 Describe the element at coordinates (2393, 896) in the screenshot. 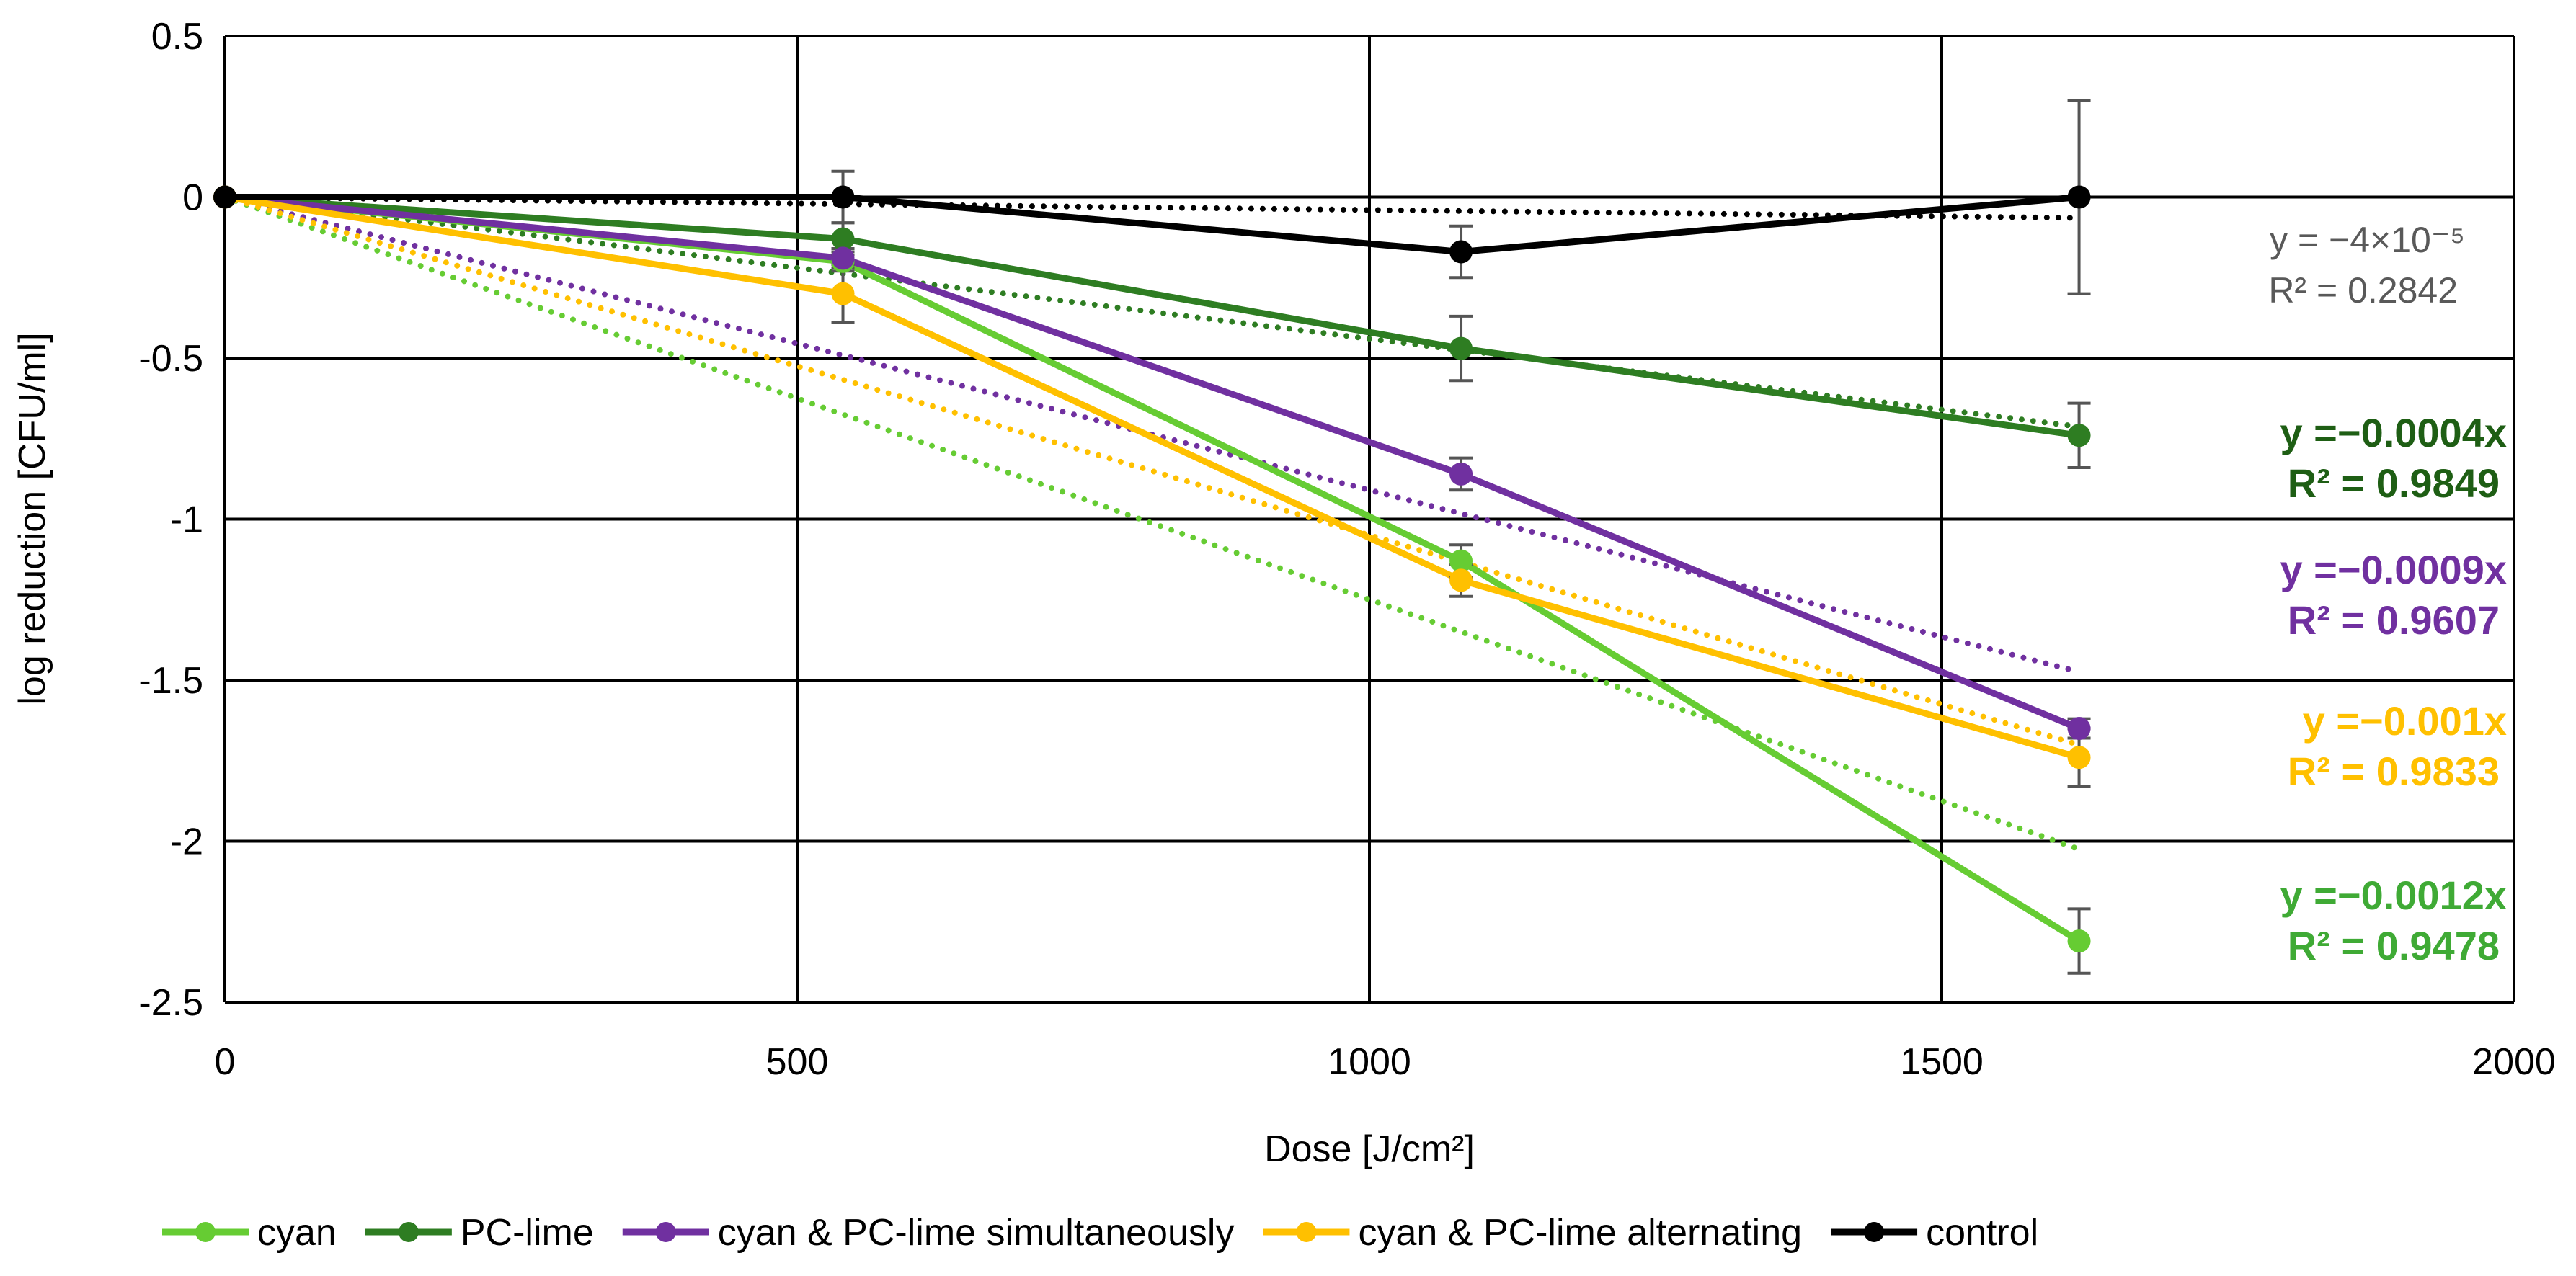

I see `trend-equation: y =−0.0012x` at that location.